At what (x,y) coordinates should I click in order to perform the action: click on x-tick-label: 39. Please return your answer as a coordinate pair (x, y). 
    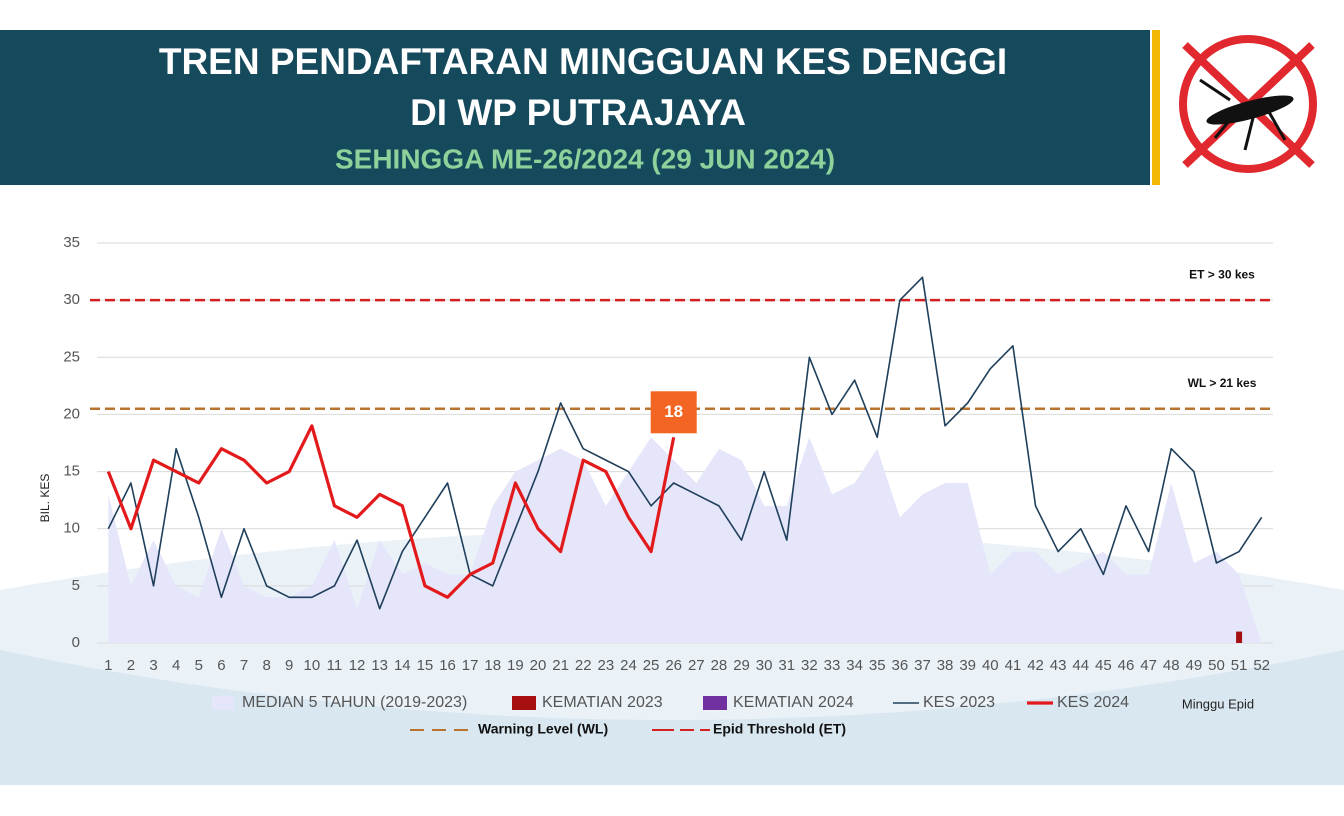
    Looking at the image, I should click on (967, 665).